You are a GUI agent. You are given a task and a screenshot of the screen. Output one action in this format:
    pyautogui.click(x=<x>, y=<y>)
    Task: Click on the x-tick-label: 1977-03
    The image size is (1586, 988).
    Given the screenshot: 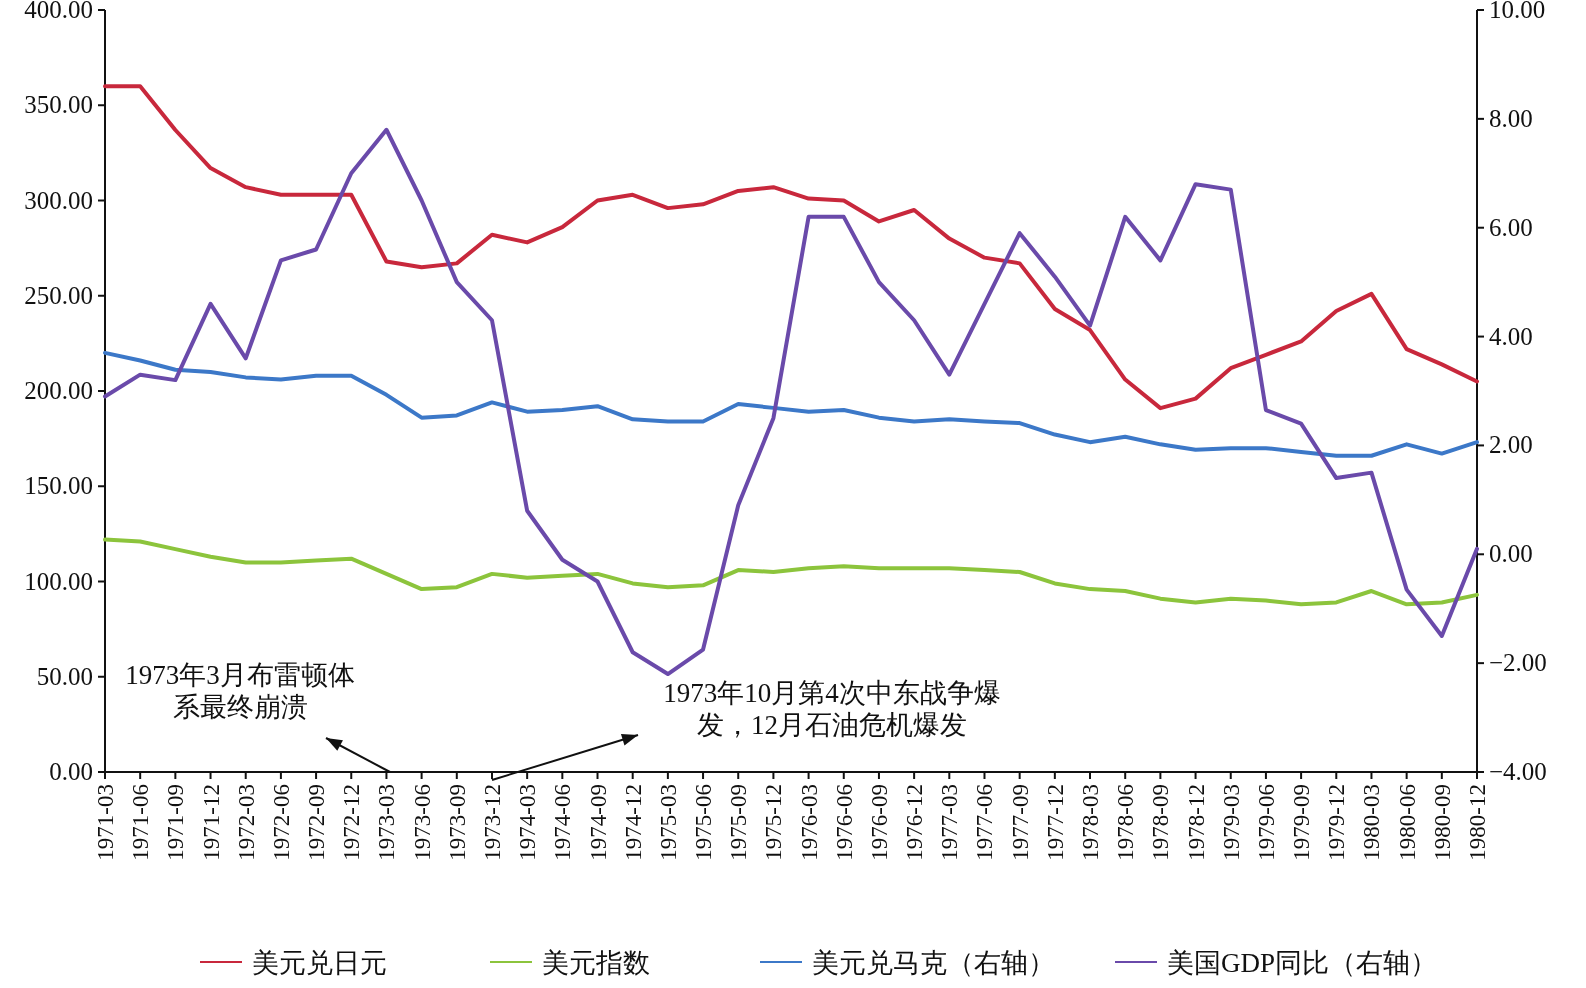 What is the action you would take?
    pyautogui.click(x=950, y=822)
    